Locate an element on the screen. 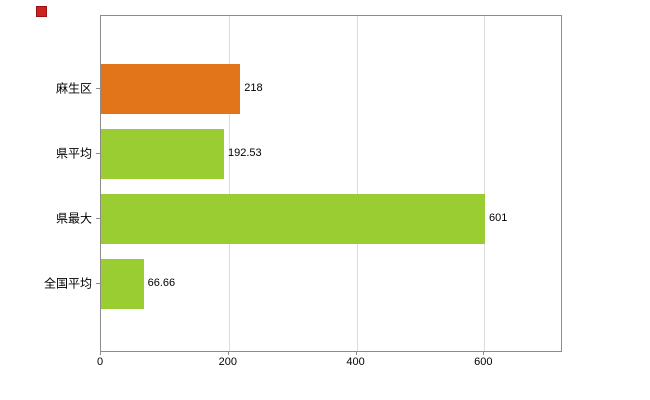 The image size is (650, 400). category-label: 県最大 is located at coordinates (73, 218).